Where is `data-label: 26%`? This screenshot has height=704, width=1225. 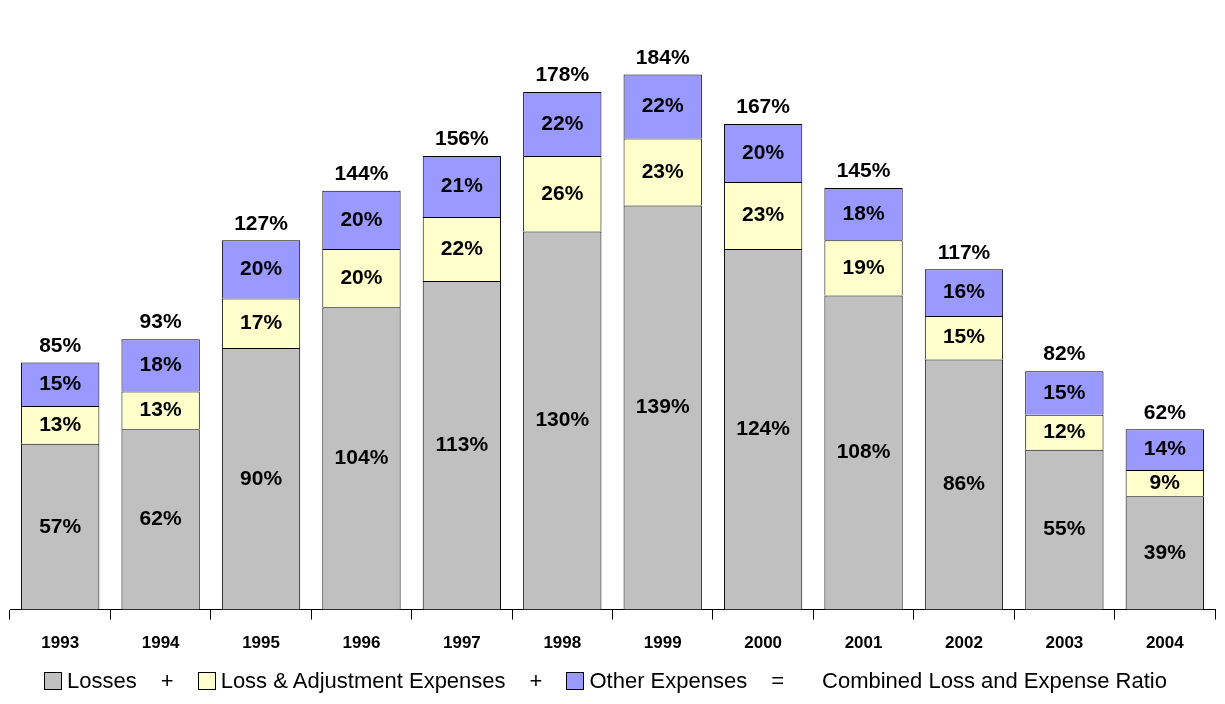
data-label: 26% is located at coordinates (562, 192).